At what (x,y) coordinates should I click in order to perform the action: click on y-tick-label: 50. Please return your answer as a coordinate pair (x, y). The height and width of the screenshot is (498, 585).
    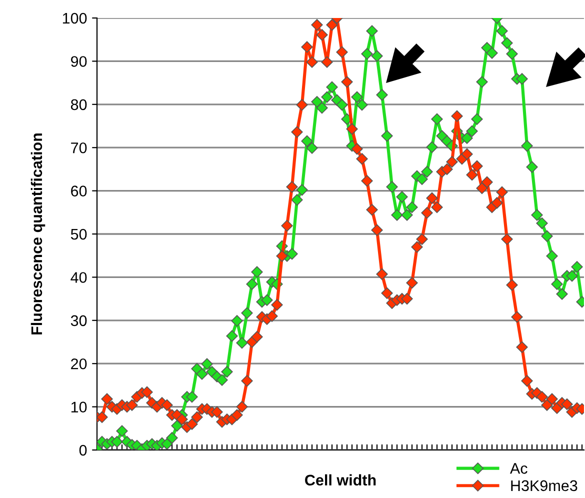
    Looking at the image, I should click on (78, 234).